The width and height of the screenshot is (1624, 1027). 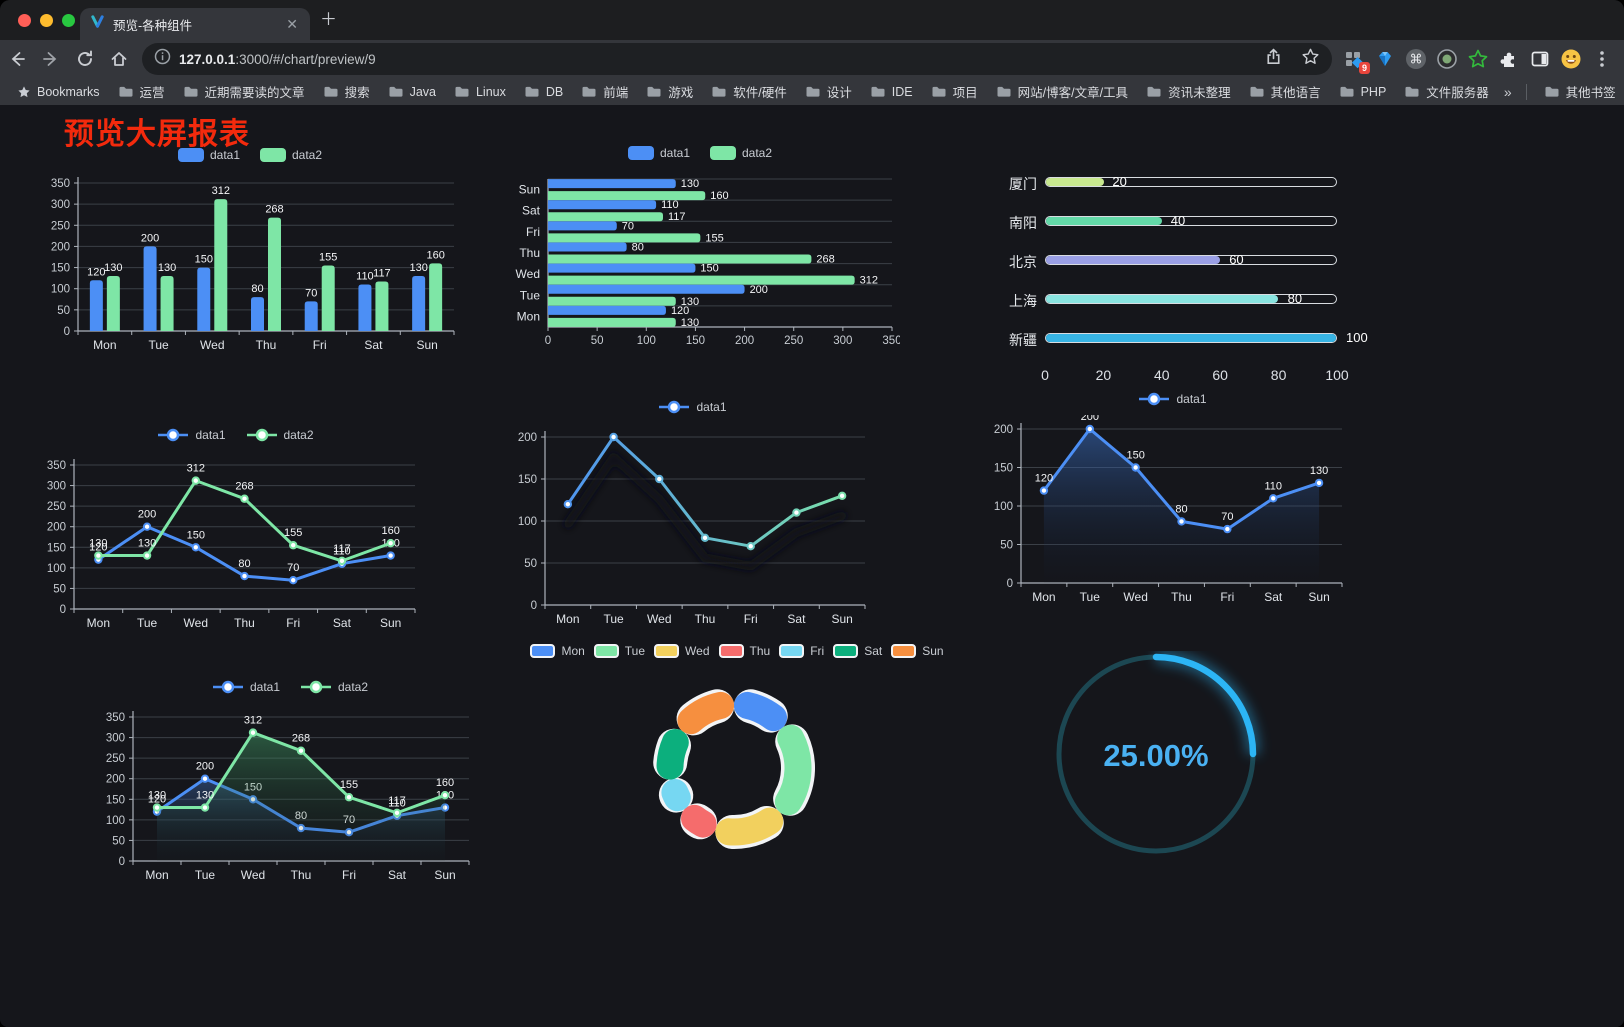 I want to click on new-tab-button: ＋, so click(x=328, y=19).